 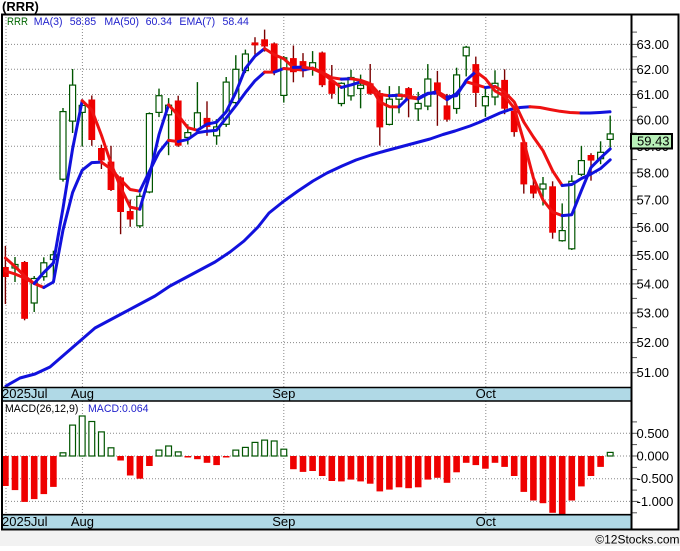 I want to click on svg-text: 62.00, so click(x=653, y=69).